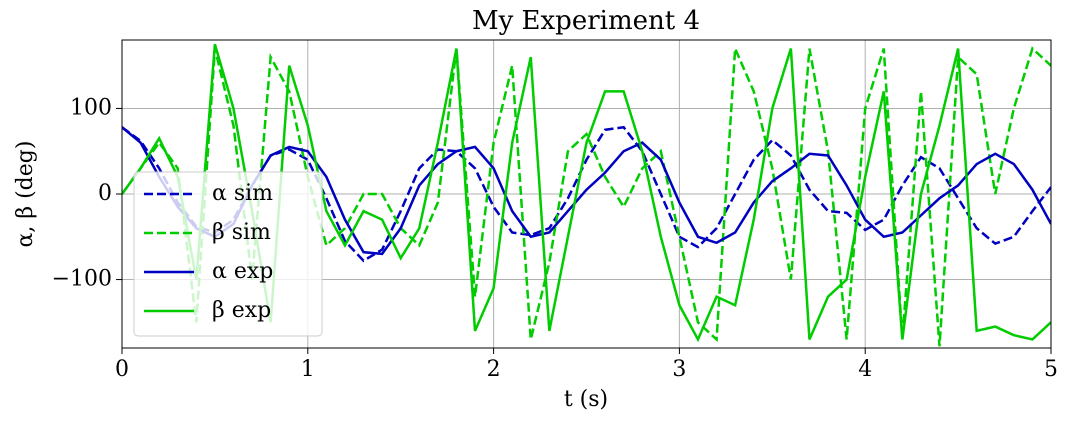  Describe the element at coordinates (865, 369) in the screenshot. I see `x-tick-label: 4` at that location.